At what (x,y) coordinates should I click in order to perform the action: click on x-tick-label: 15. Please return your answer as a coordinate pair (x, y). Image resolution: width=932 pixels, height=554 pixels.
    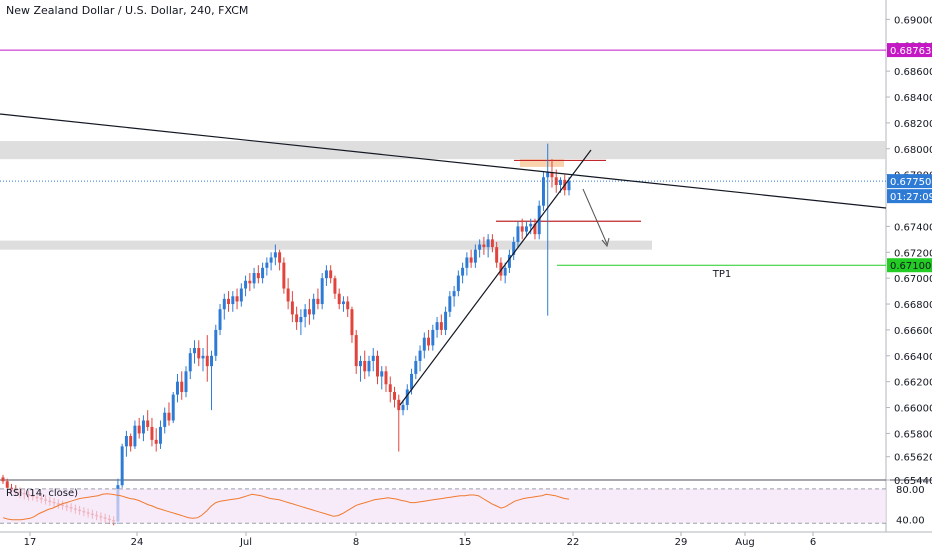
    Looking at the image, I should click on (465, 542).